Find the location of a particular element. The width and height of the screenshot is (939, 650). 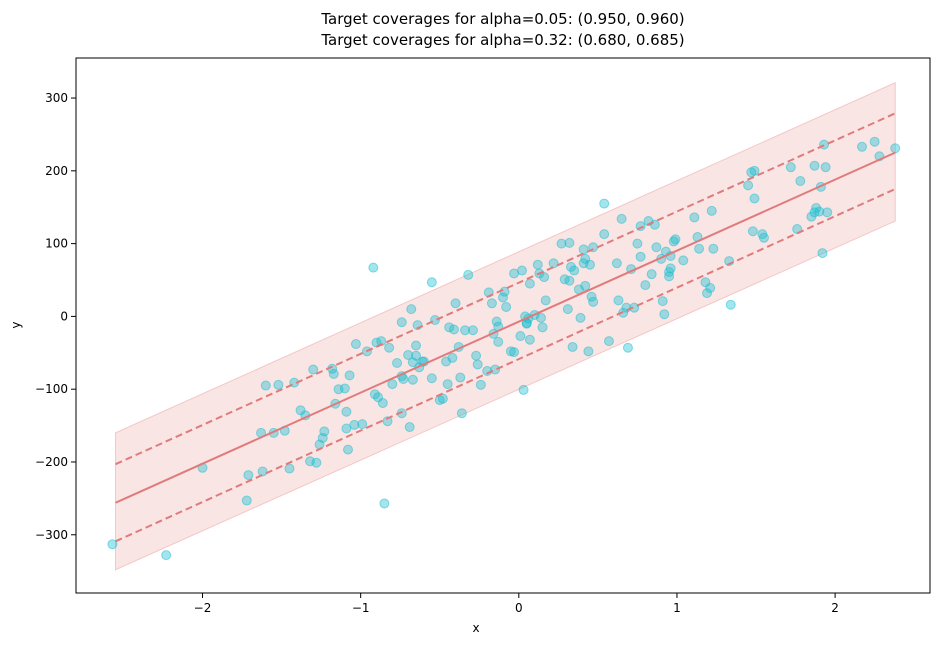

x-tick-label: 0 is located at coordinates (519, 608).